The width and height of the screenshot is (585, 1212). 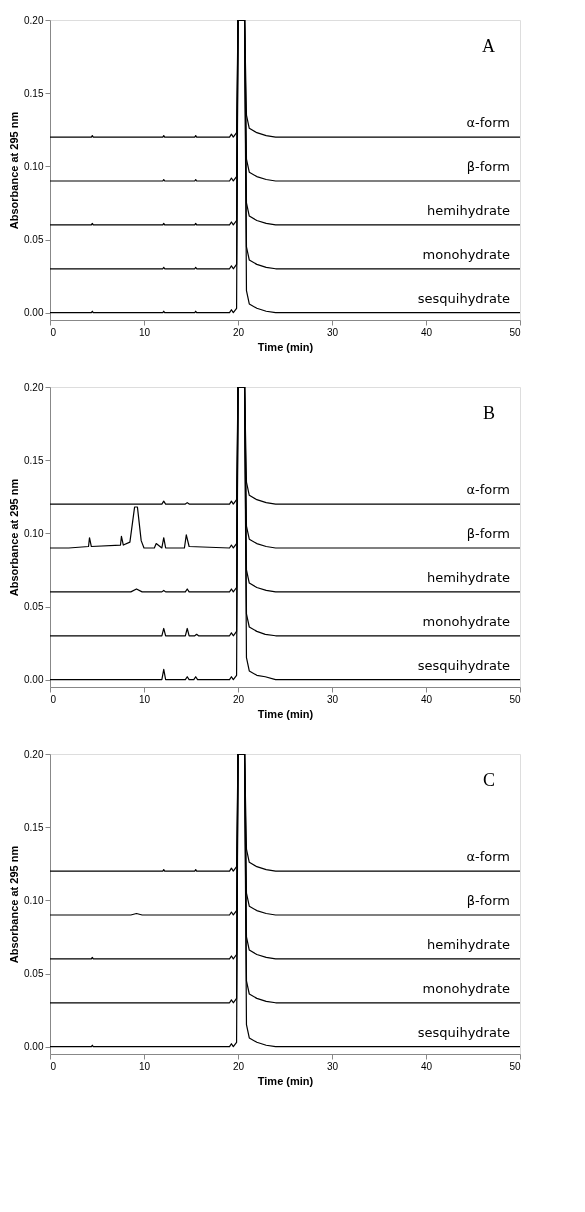 What do you see at coordinates (488, 413) in the screenshot?
I see `annotation: B` at bounding box center [488, 413].